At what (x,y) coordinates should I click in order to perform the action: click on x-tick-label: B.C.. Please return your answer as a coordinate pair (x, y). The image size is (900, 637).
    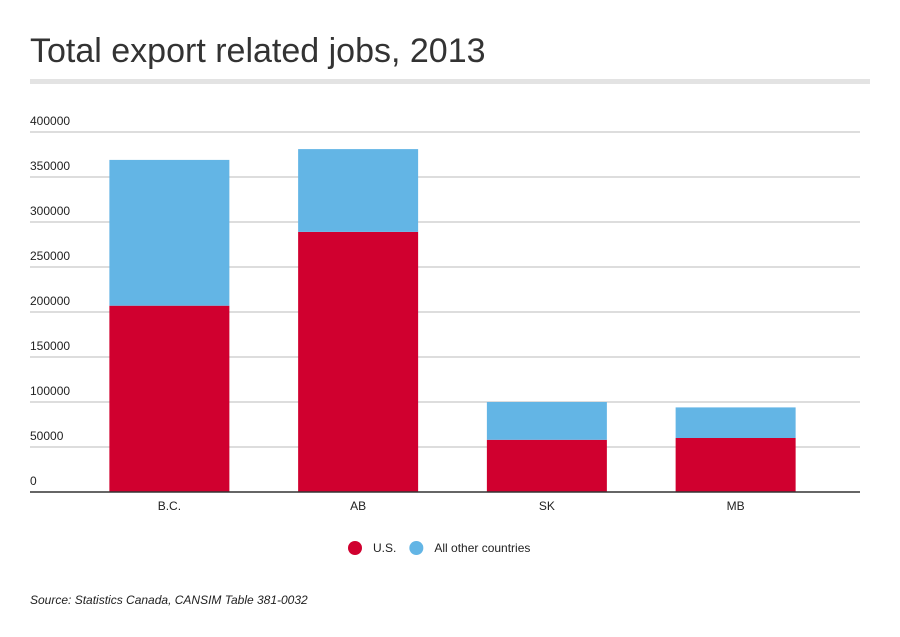
    Looking at the image, I should click on (169, 506).